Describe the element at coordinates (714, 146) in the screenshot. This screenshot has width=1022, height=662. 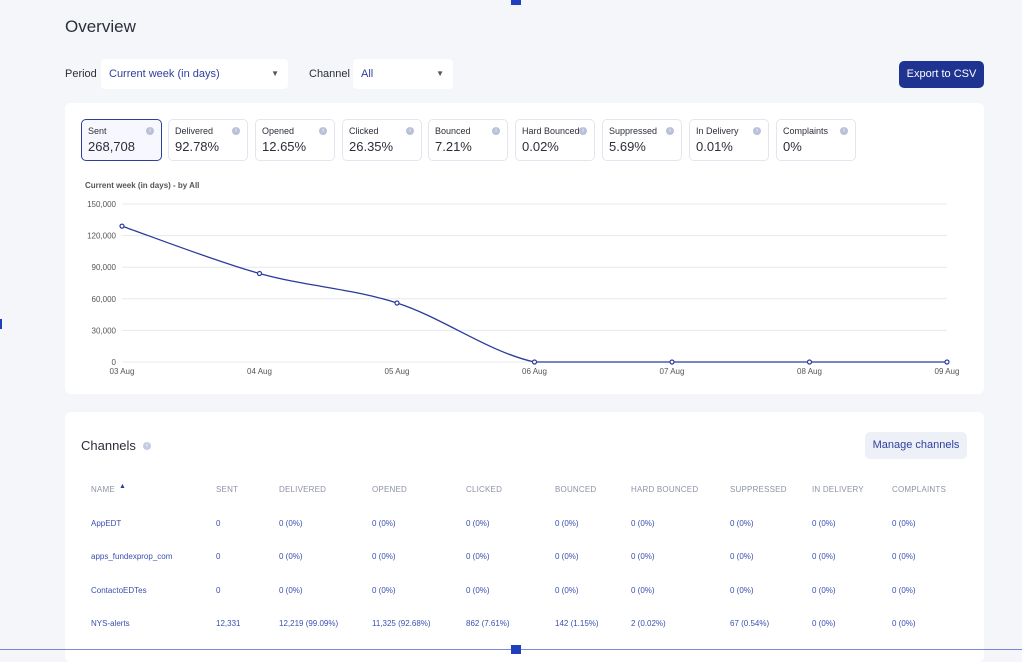
I see `metric-value: 0.01%` at that location.